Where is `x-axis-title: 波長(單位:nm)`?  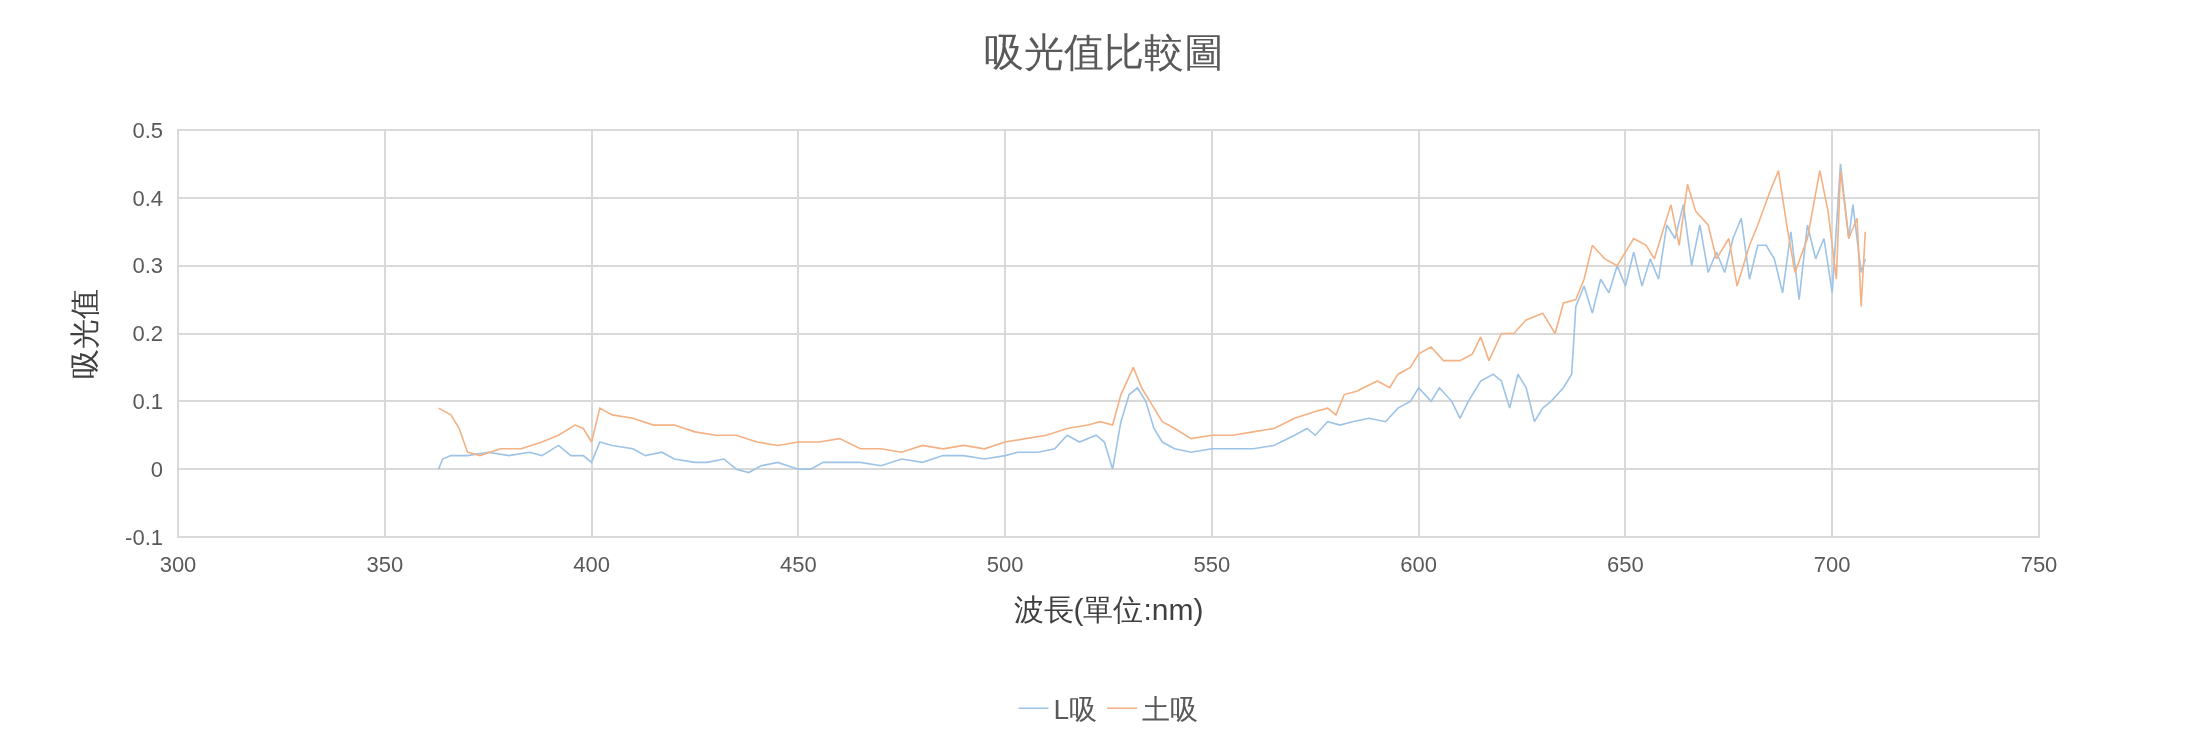 x-axis-title: 波長(單位:nm) is located at coordinates (1108, 609).